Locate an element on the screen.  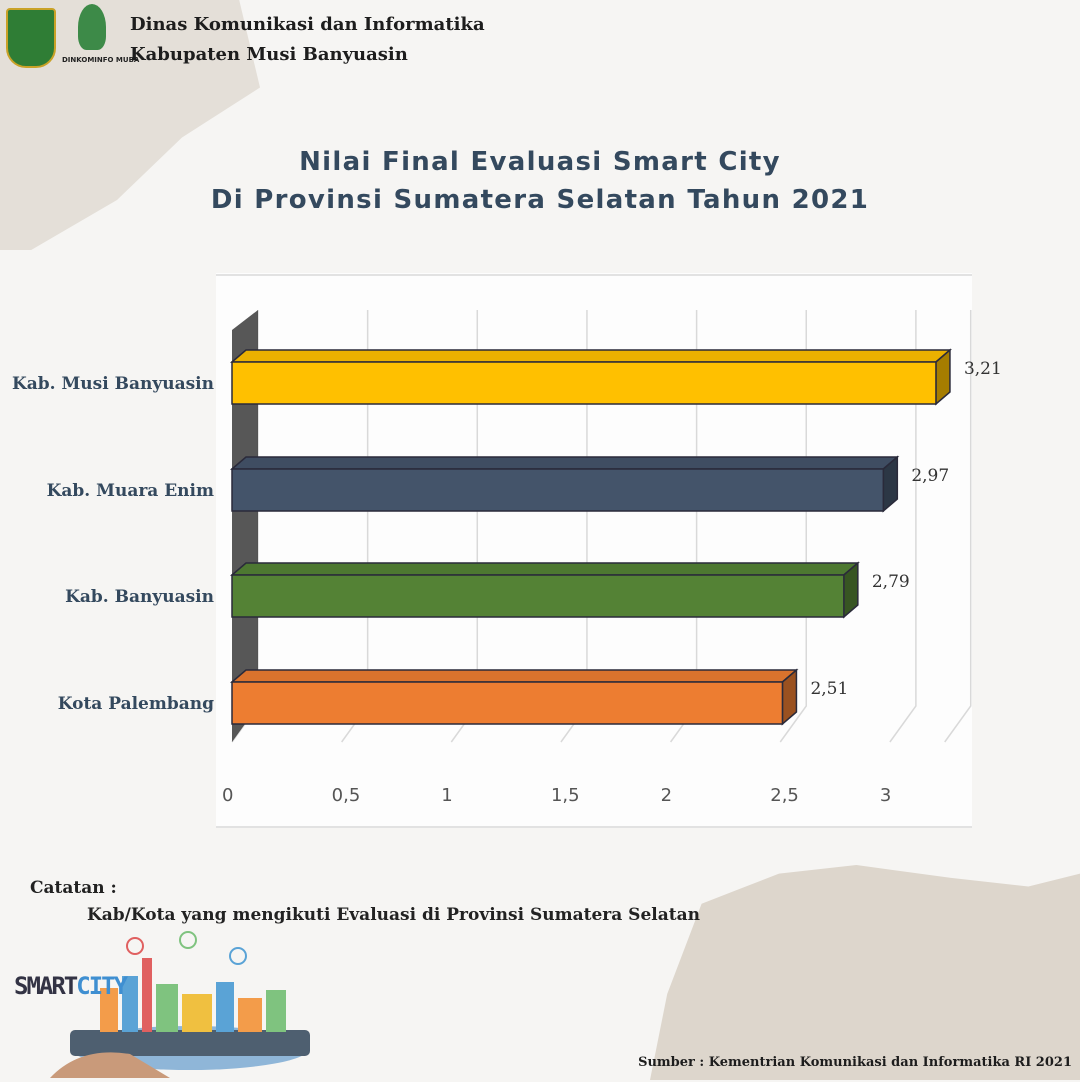
city-skyline-icon is located at coordinates (180, 1004).